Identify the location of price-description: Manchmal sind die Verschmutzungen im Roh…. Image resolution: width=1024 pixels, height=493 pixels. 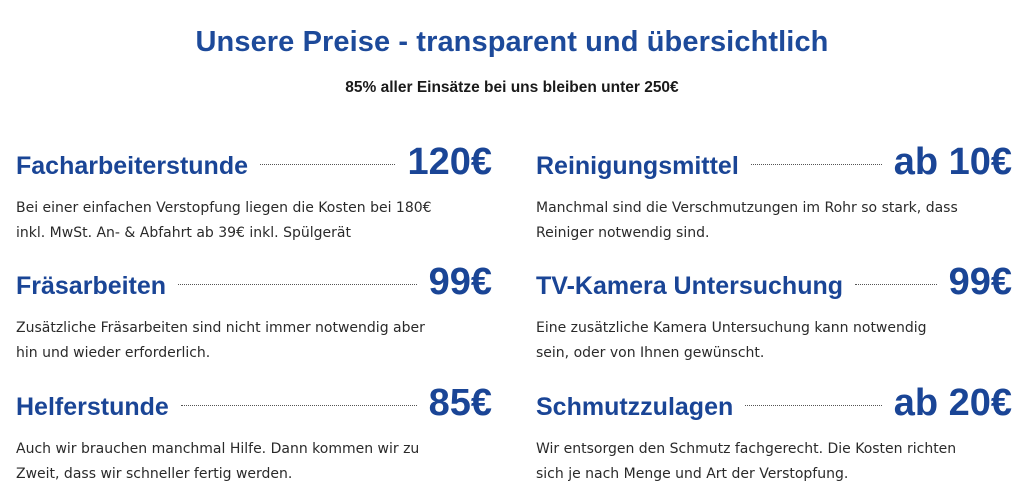
(774, 221).